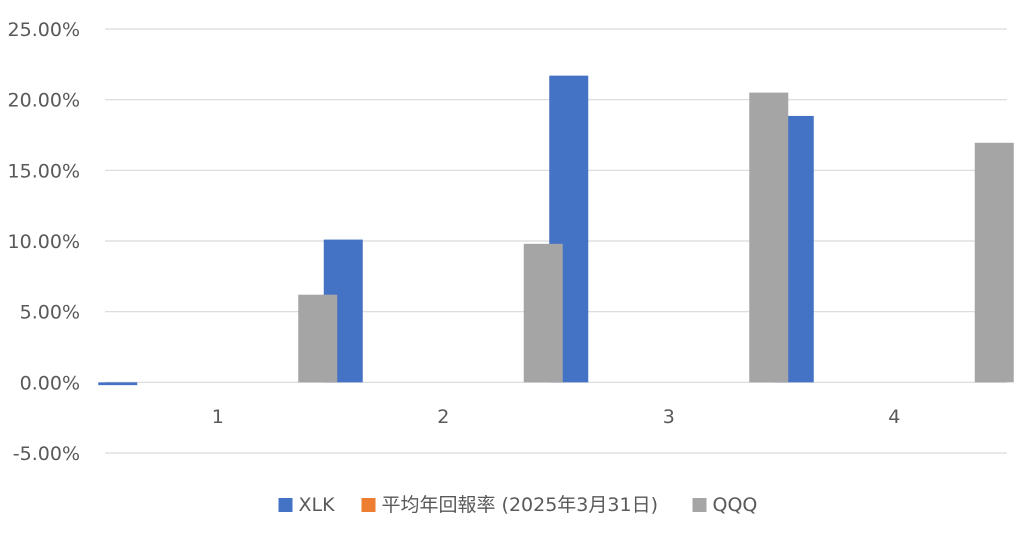  What do you see at coordinates (44, 101) in the screenshot?
I see `y-tick-label: 20.00%` at bounding box center [44, 101].